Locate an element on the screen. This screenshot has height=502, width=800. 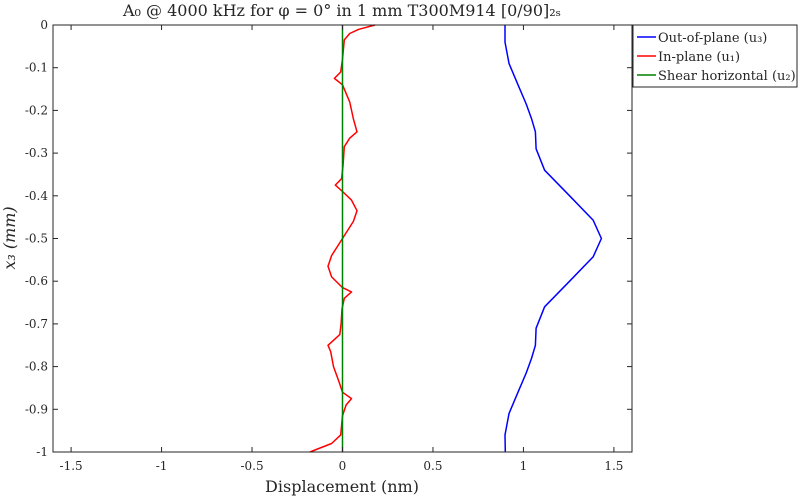
y-tick-label: -0.1 is located at coordinates (36, 68).